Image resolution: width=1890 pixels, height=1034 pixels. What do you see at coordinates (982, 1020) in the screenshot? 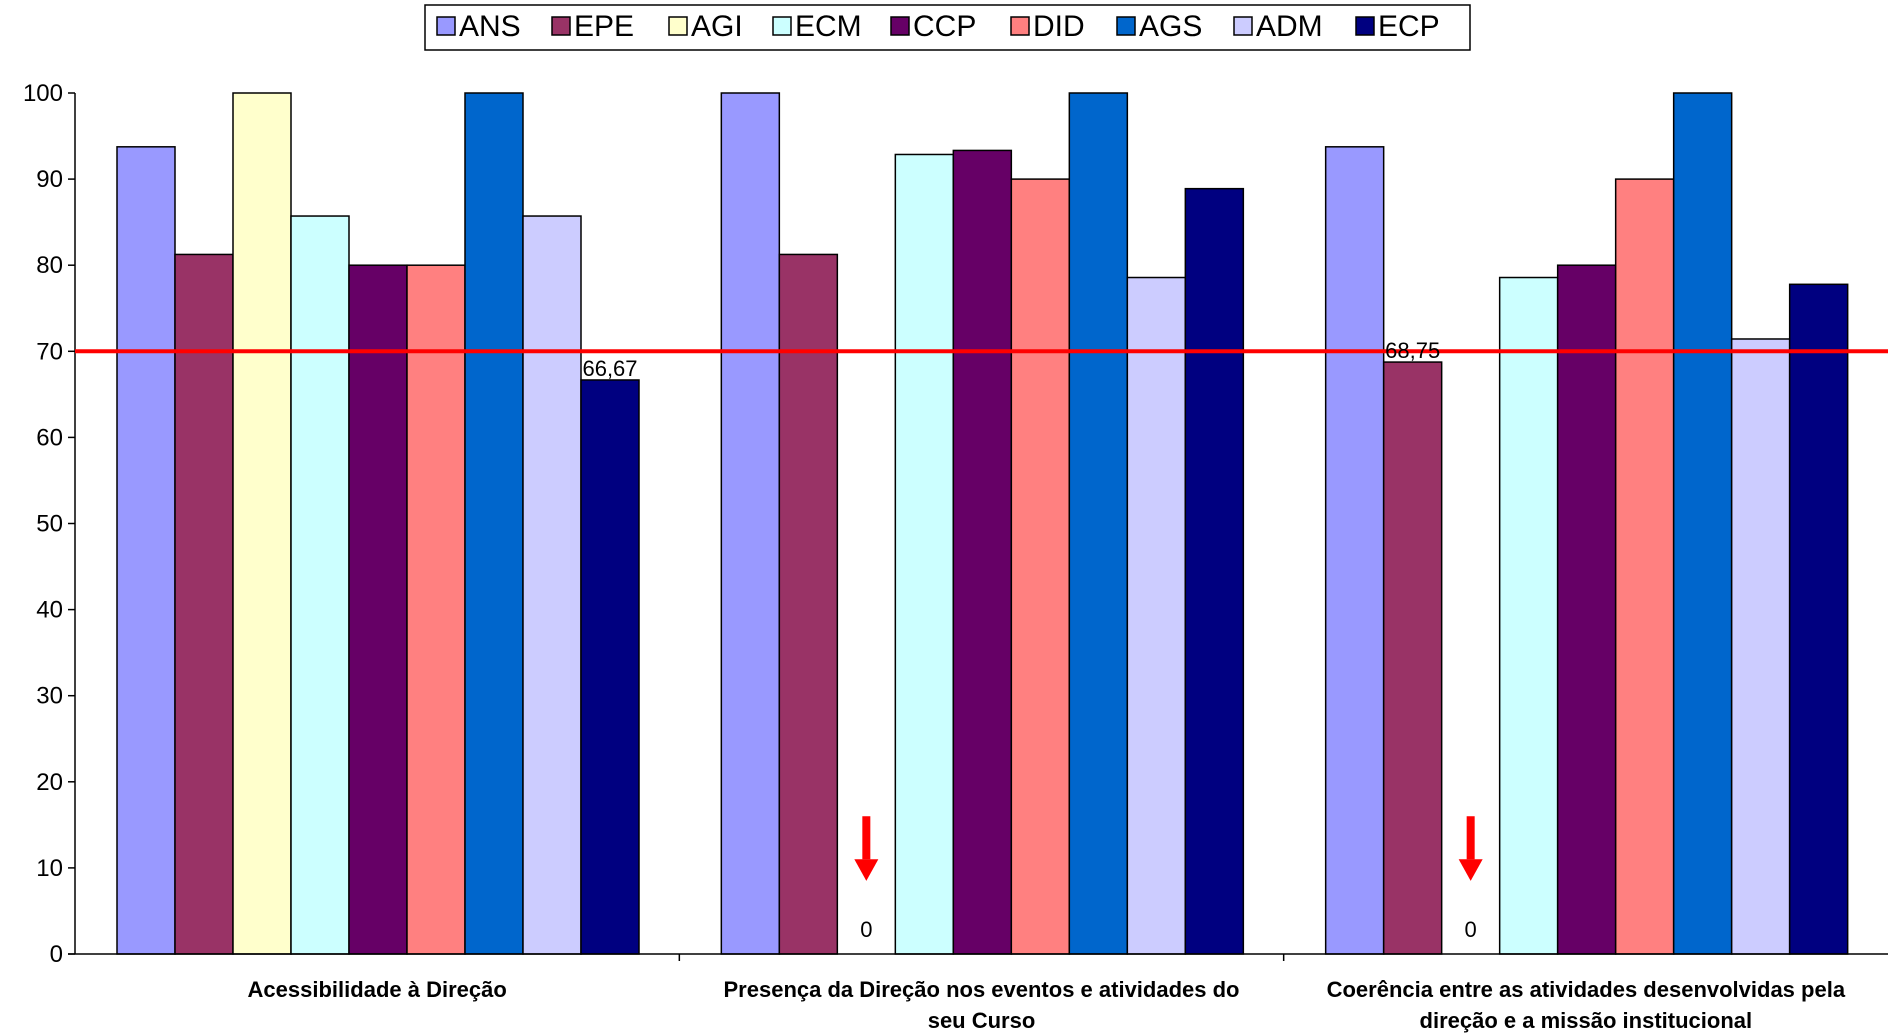
I see `x-category-label: seu Curso` at bounding box center [982, 1020].